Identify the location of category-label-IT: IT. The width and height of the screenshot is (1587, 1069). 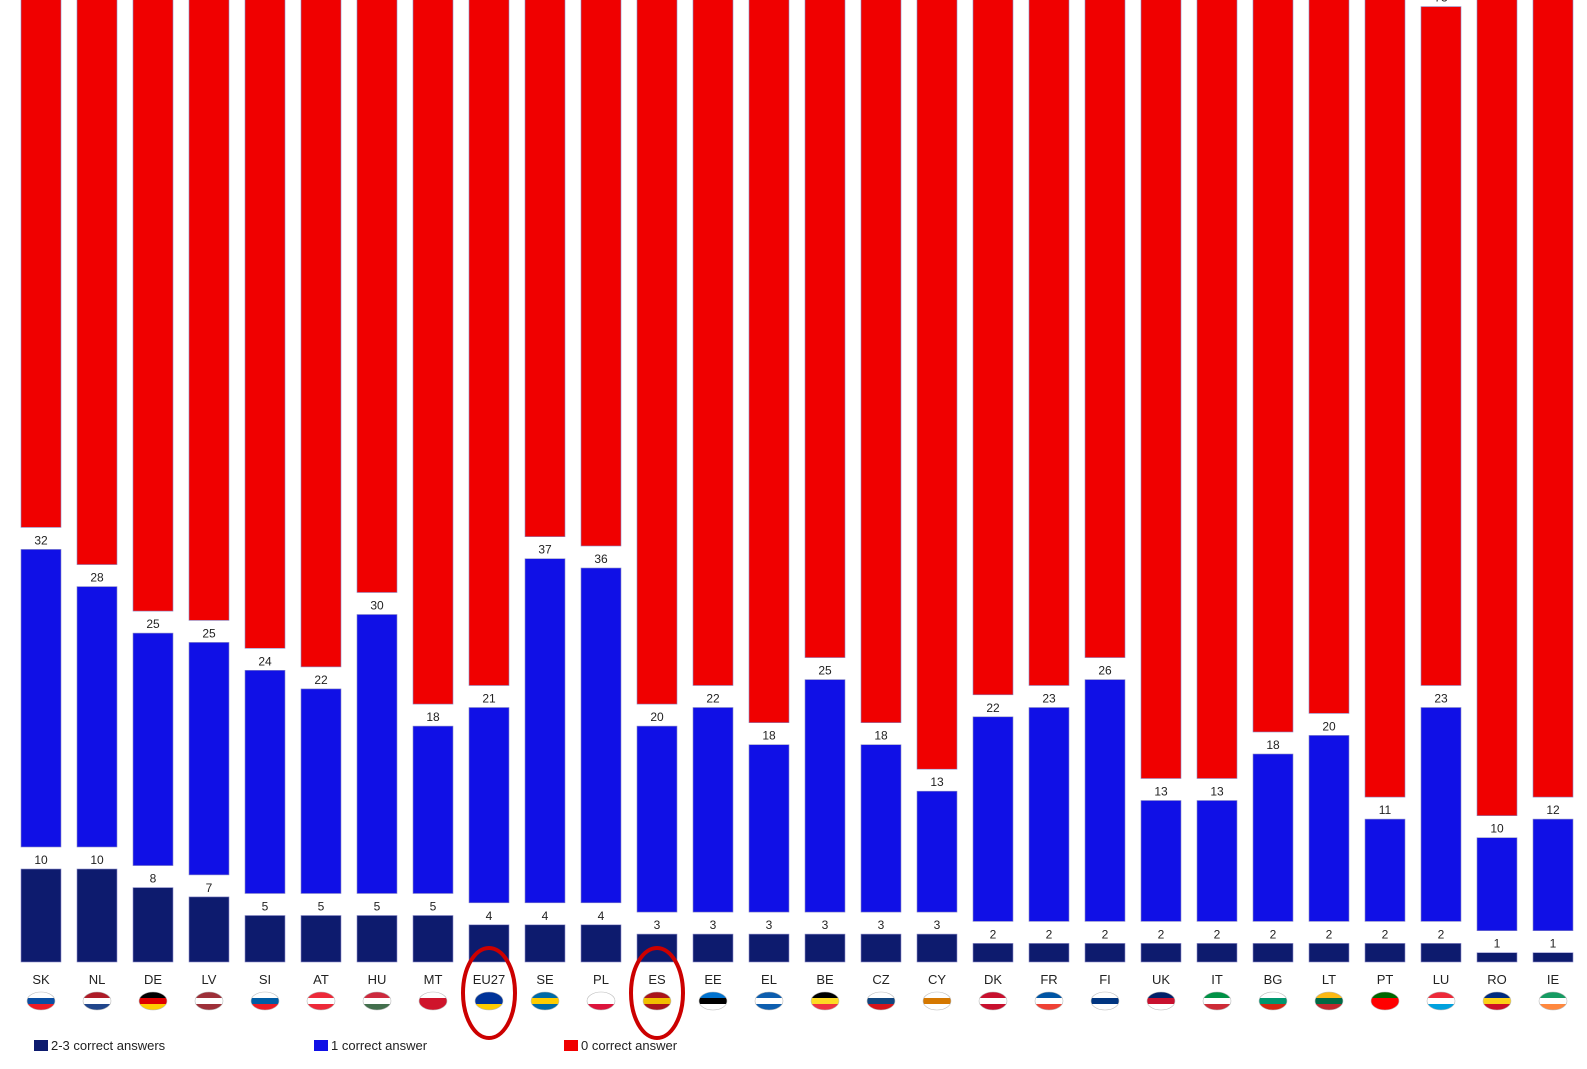
(1217, 979).